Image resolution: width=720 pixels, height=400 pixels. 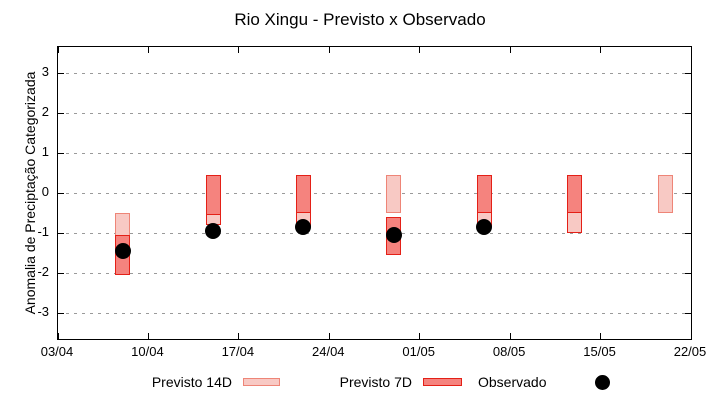 What do you see at coordinates (442, 382) in the screenshot?
I see `previsto-7d-swatch-icon` at bounding box center [442, 382].